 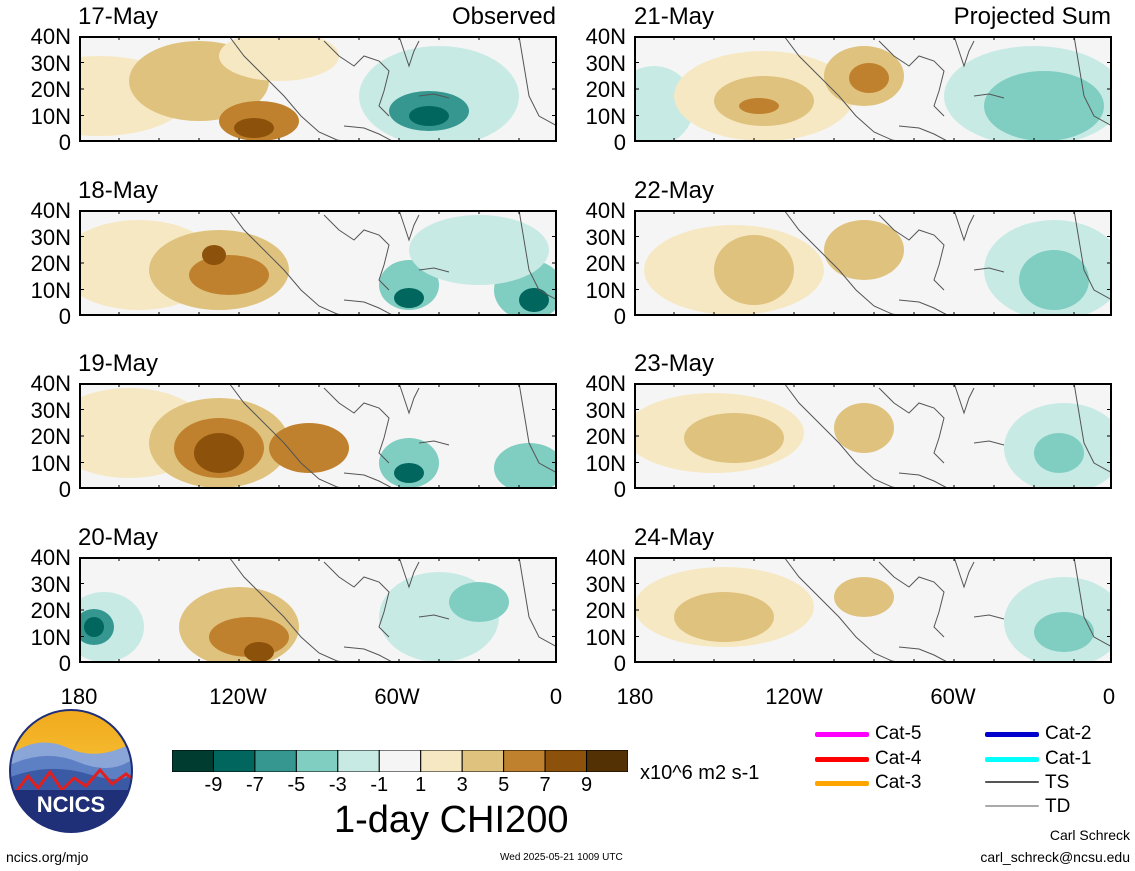 I want to click on x-tick: 60W, so click(x=953, y=696).